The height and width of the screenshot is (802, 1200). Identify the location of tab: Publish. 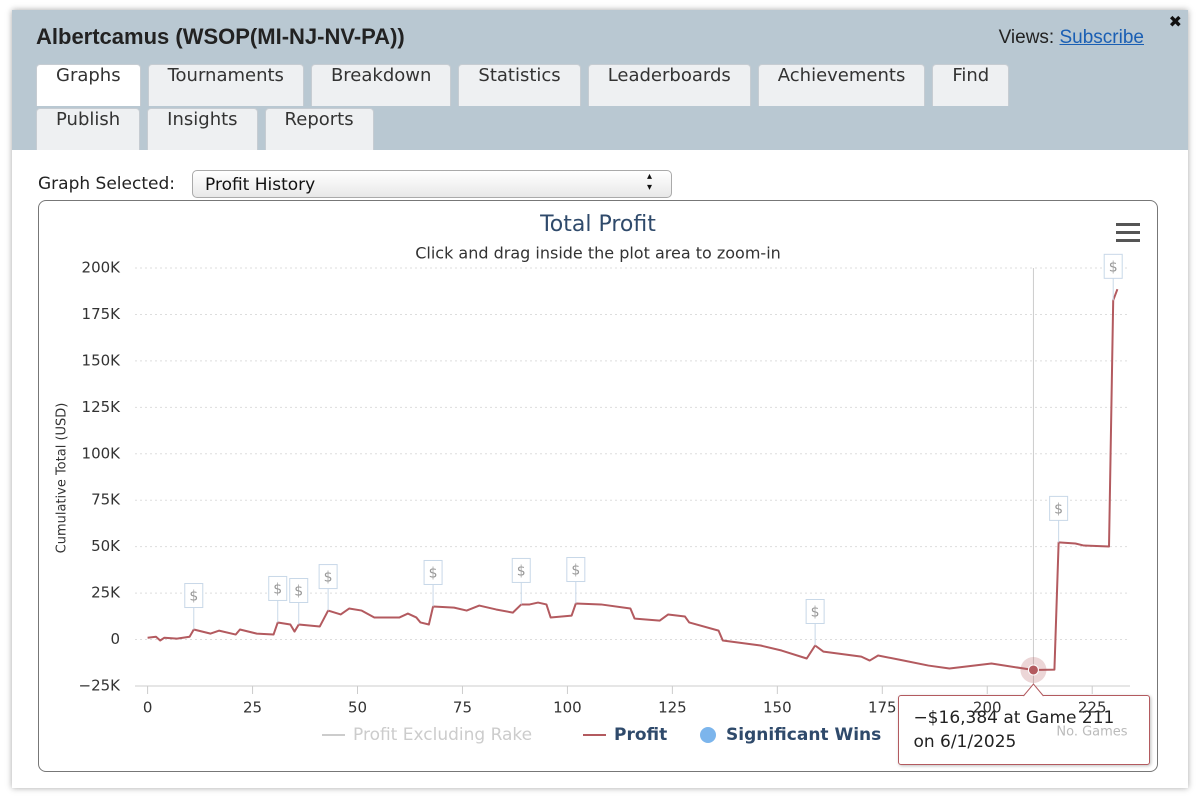
(88, 129).